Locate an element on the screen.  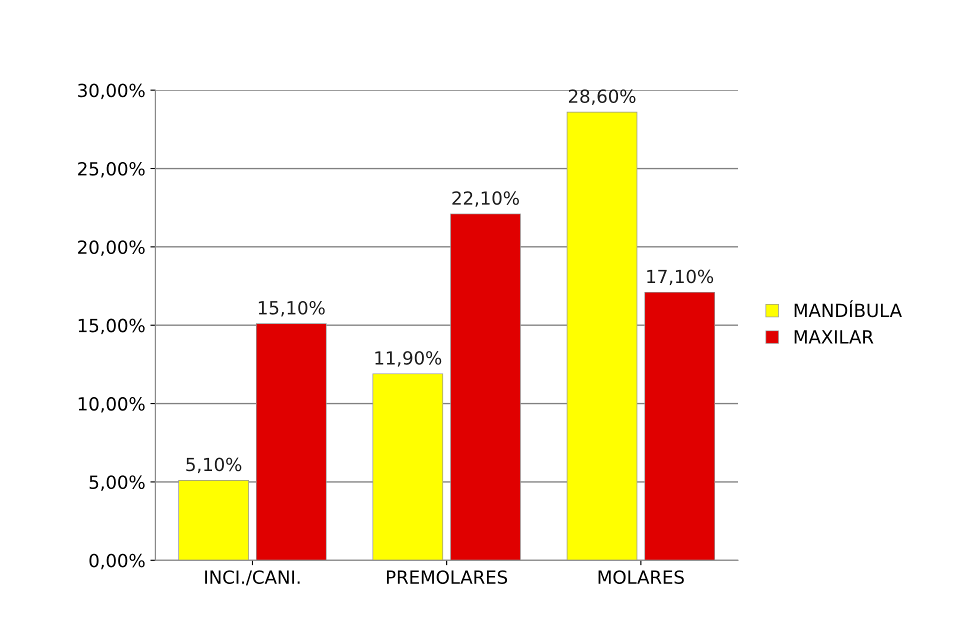
data-label: 17,10% is located at coordinates (680, 278).